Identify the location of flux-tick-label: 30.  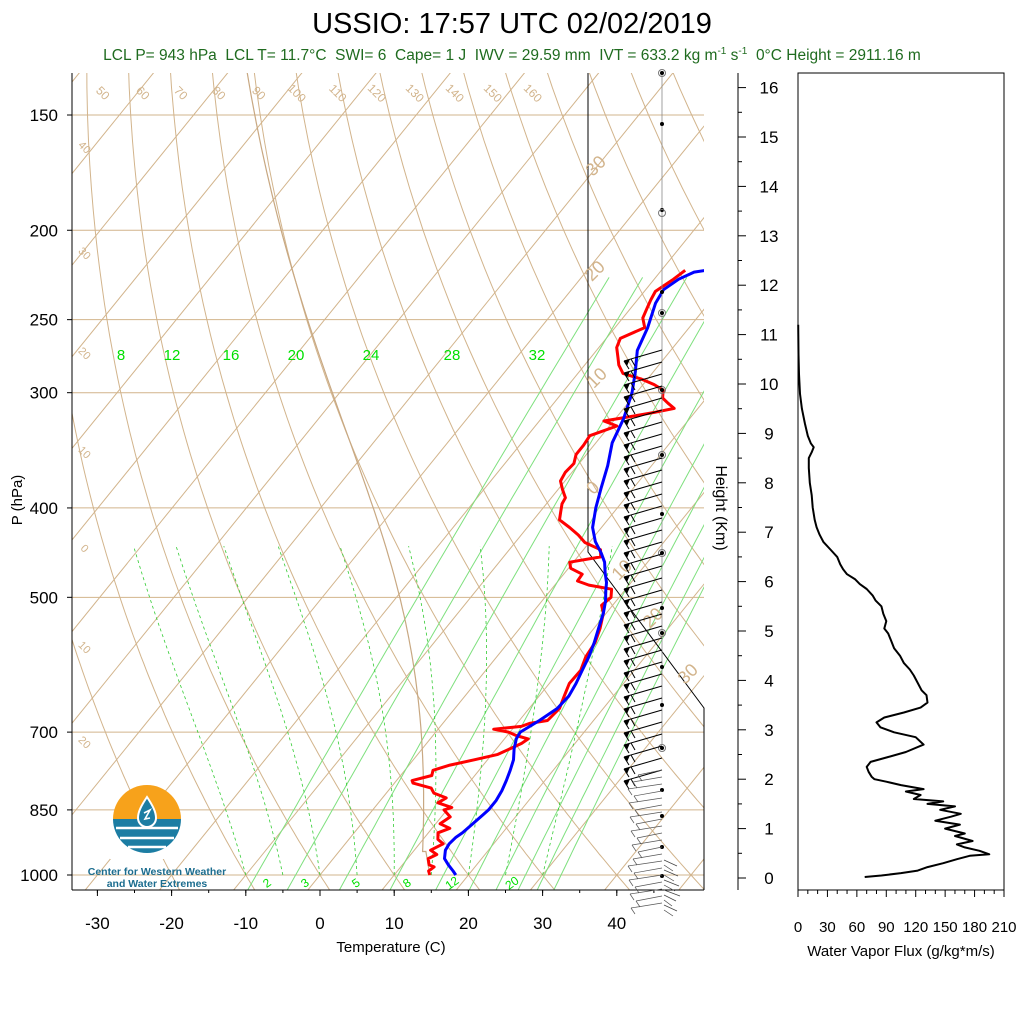
(827, 927).